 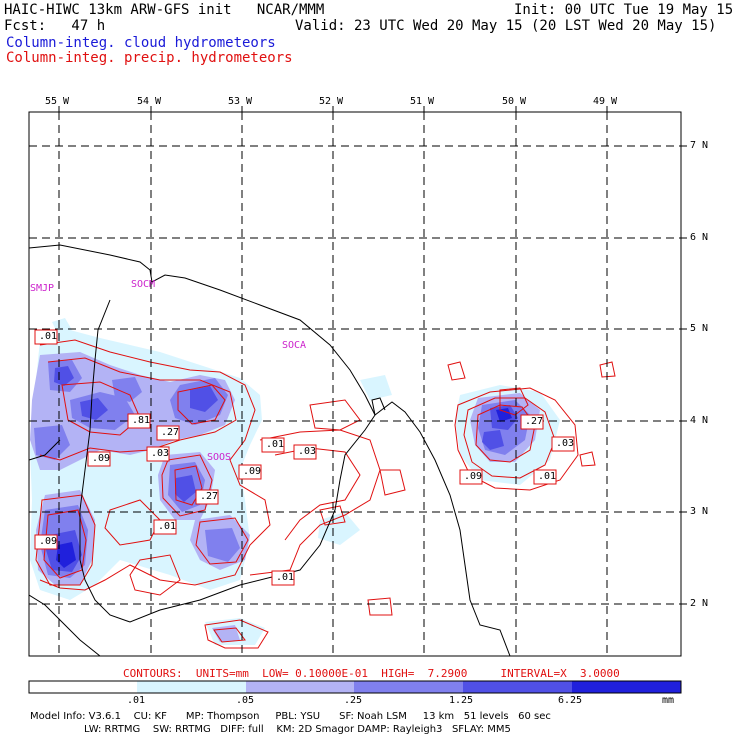 I want to click on colorbar-tick: 1.25, so click(x=461, y=700).